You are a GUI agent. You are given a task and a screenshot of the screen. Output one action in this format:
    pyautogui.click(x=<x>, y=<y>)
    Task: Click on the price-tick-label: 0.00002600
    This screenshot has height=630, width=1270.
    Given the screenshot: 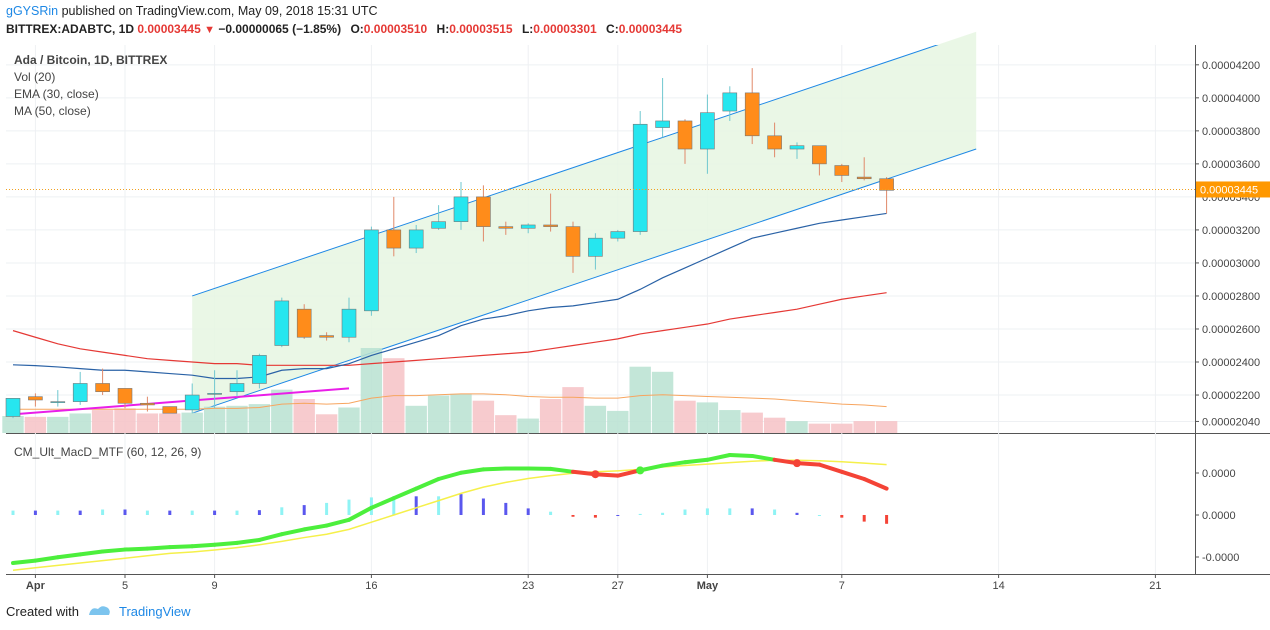 What is the action you would take?
    pyautogui.click(x=1231, y=330)
    